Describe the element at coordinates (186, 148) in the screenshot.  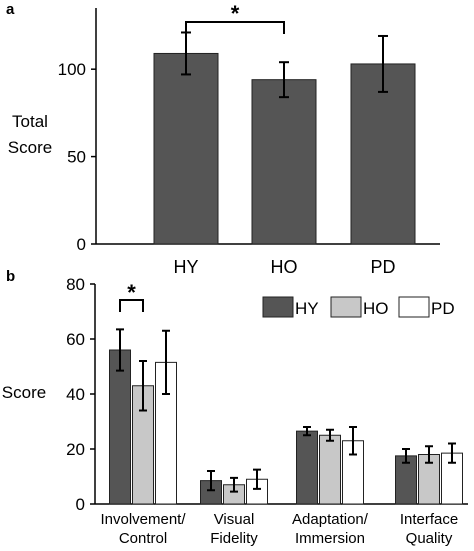
I see `panel-a-bar-HY` at that location.